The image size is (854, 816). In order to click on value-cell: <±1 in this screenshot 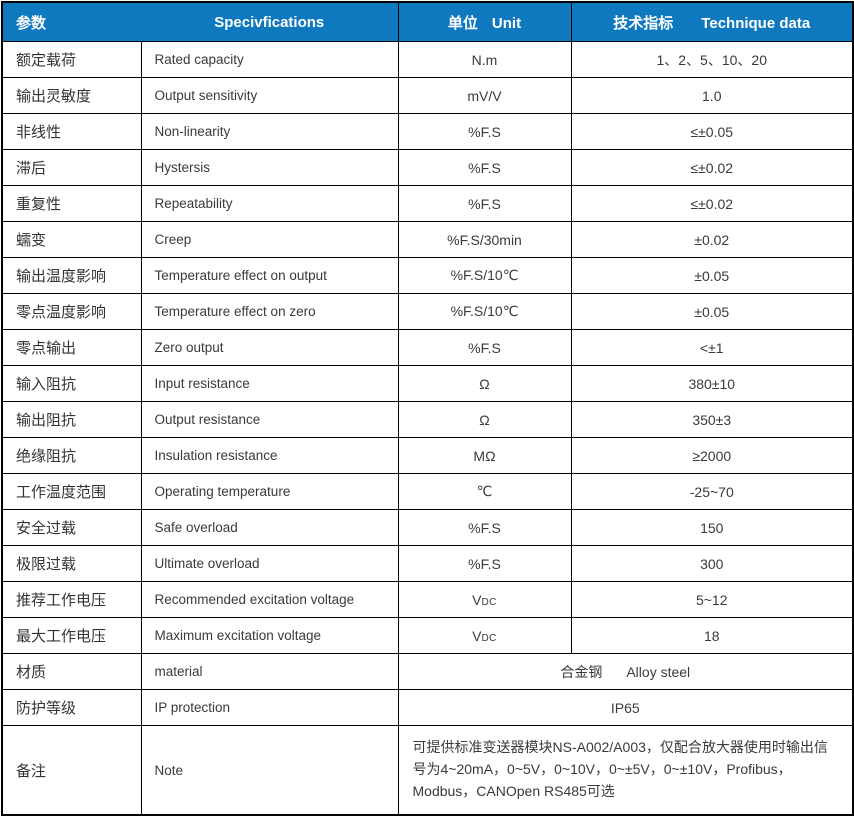, I will do `click(712, 347)`.